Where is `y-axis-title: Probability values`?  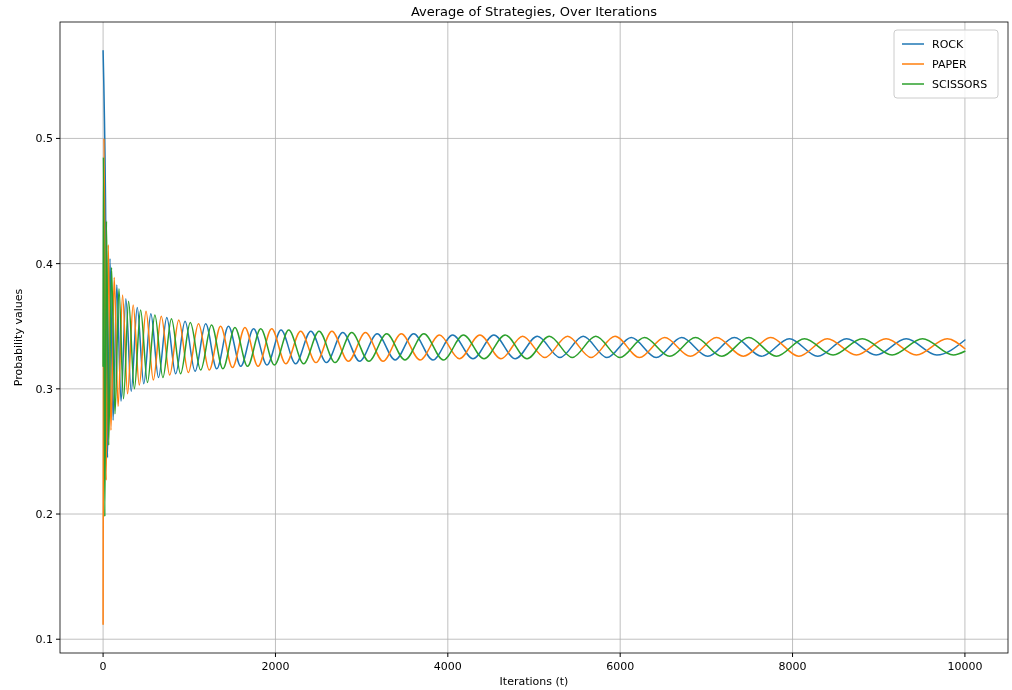 y-axis-title: Probability values is located at coordinates (18, 337).